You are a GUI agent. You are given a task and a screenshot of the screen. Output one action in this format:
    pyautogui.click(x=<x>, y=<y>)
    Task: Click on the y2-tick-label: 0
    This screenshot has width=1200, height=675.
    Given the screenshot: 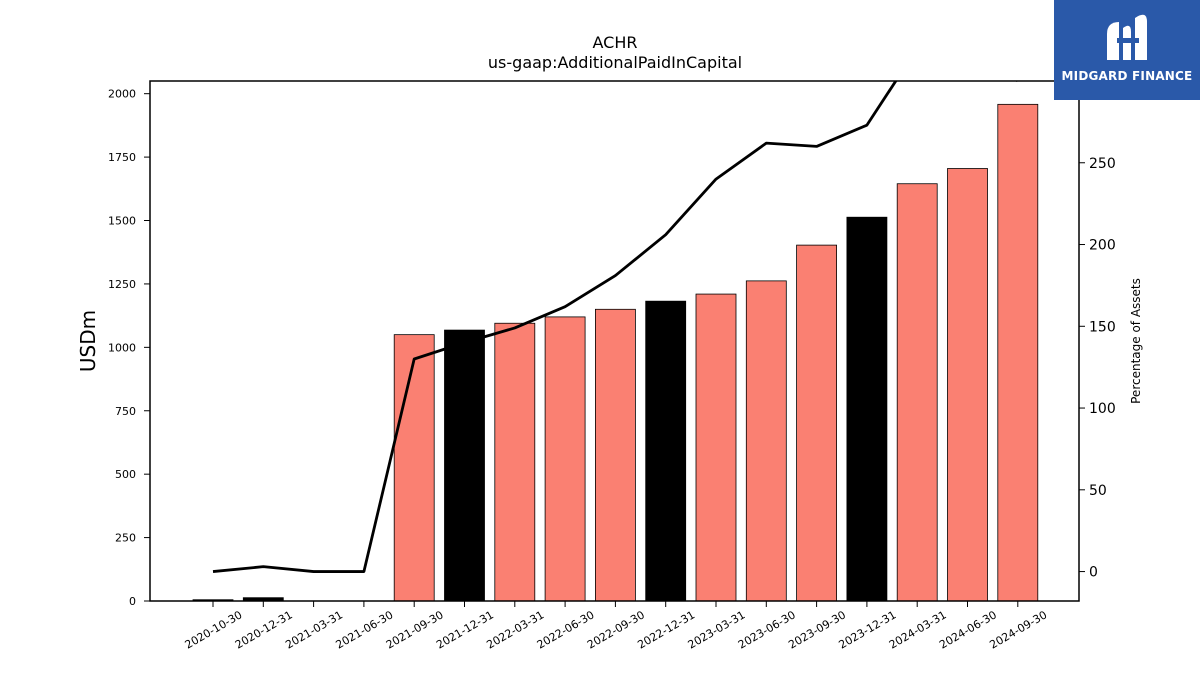 What is the action you would take?
    pyautogui.click(x=1093, y=573)
    